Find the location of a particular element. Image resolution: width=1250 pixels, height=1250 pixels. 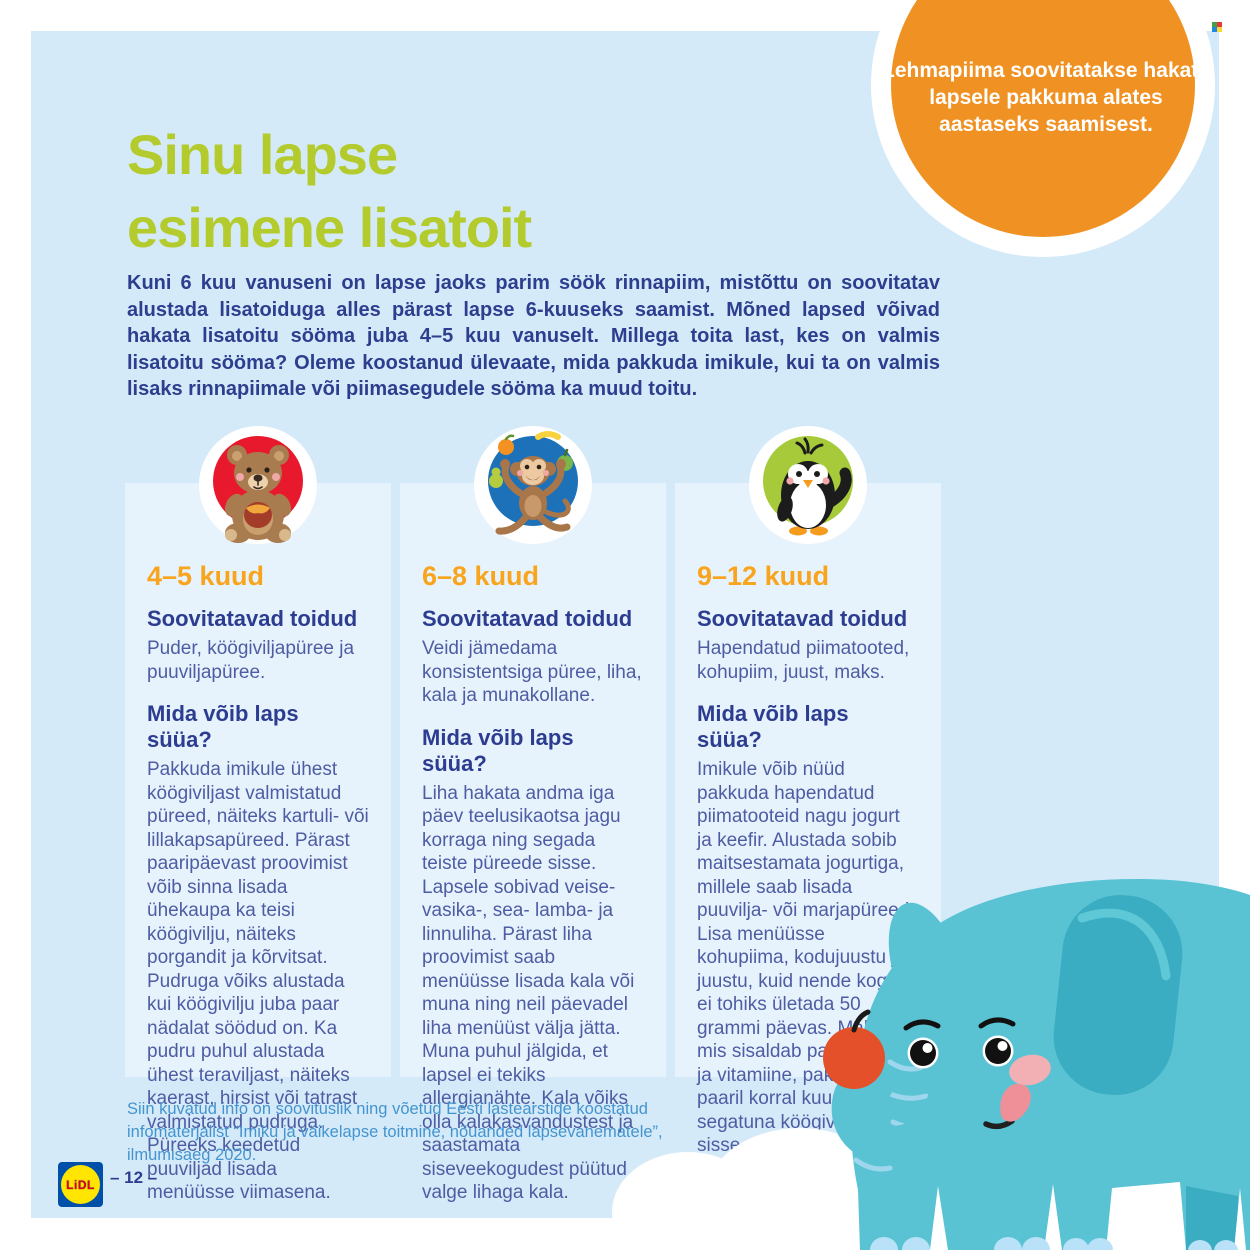

elephant-toenails is located at coordinates (1054, 1243).